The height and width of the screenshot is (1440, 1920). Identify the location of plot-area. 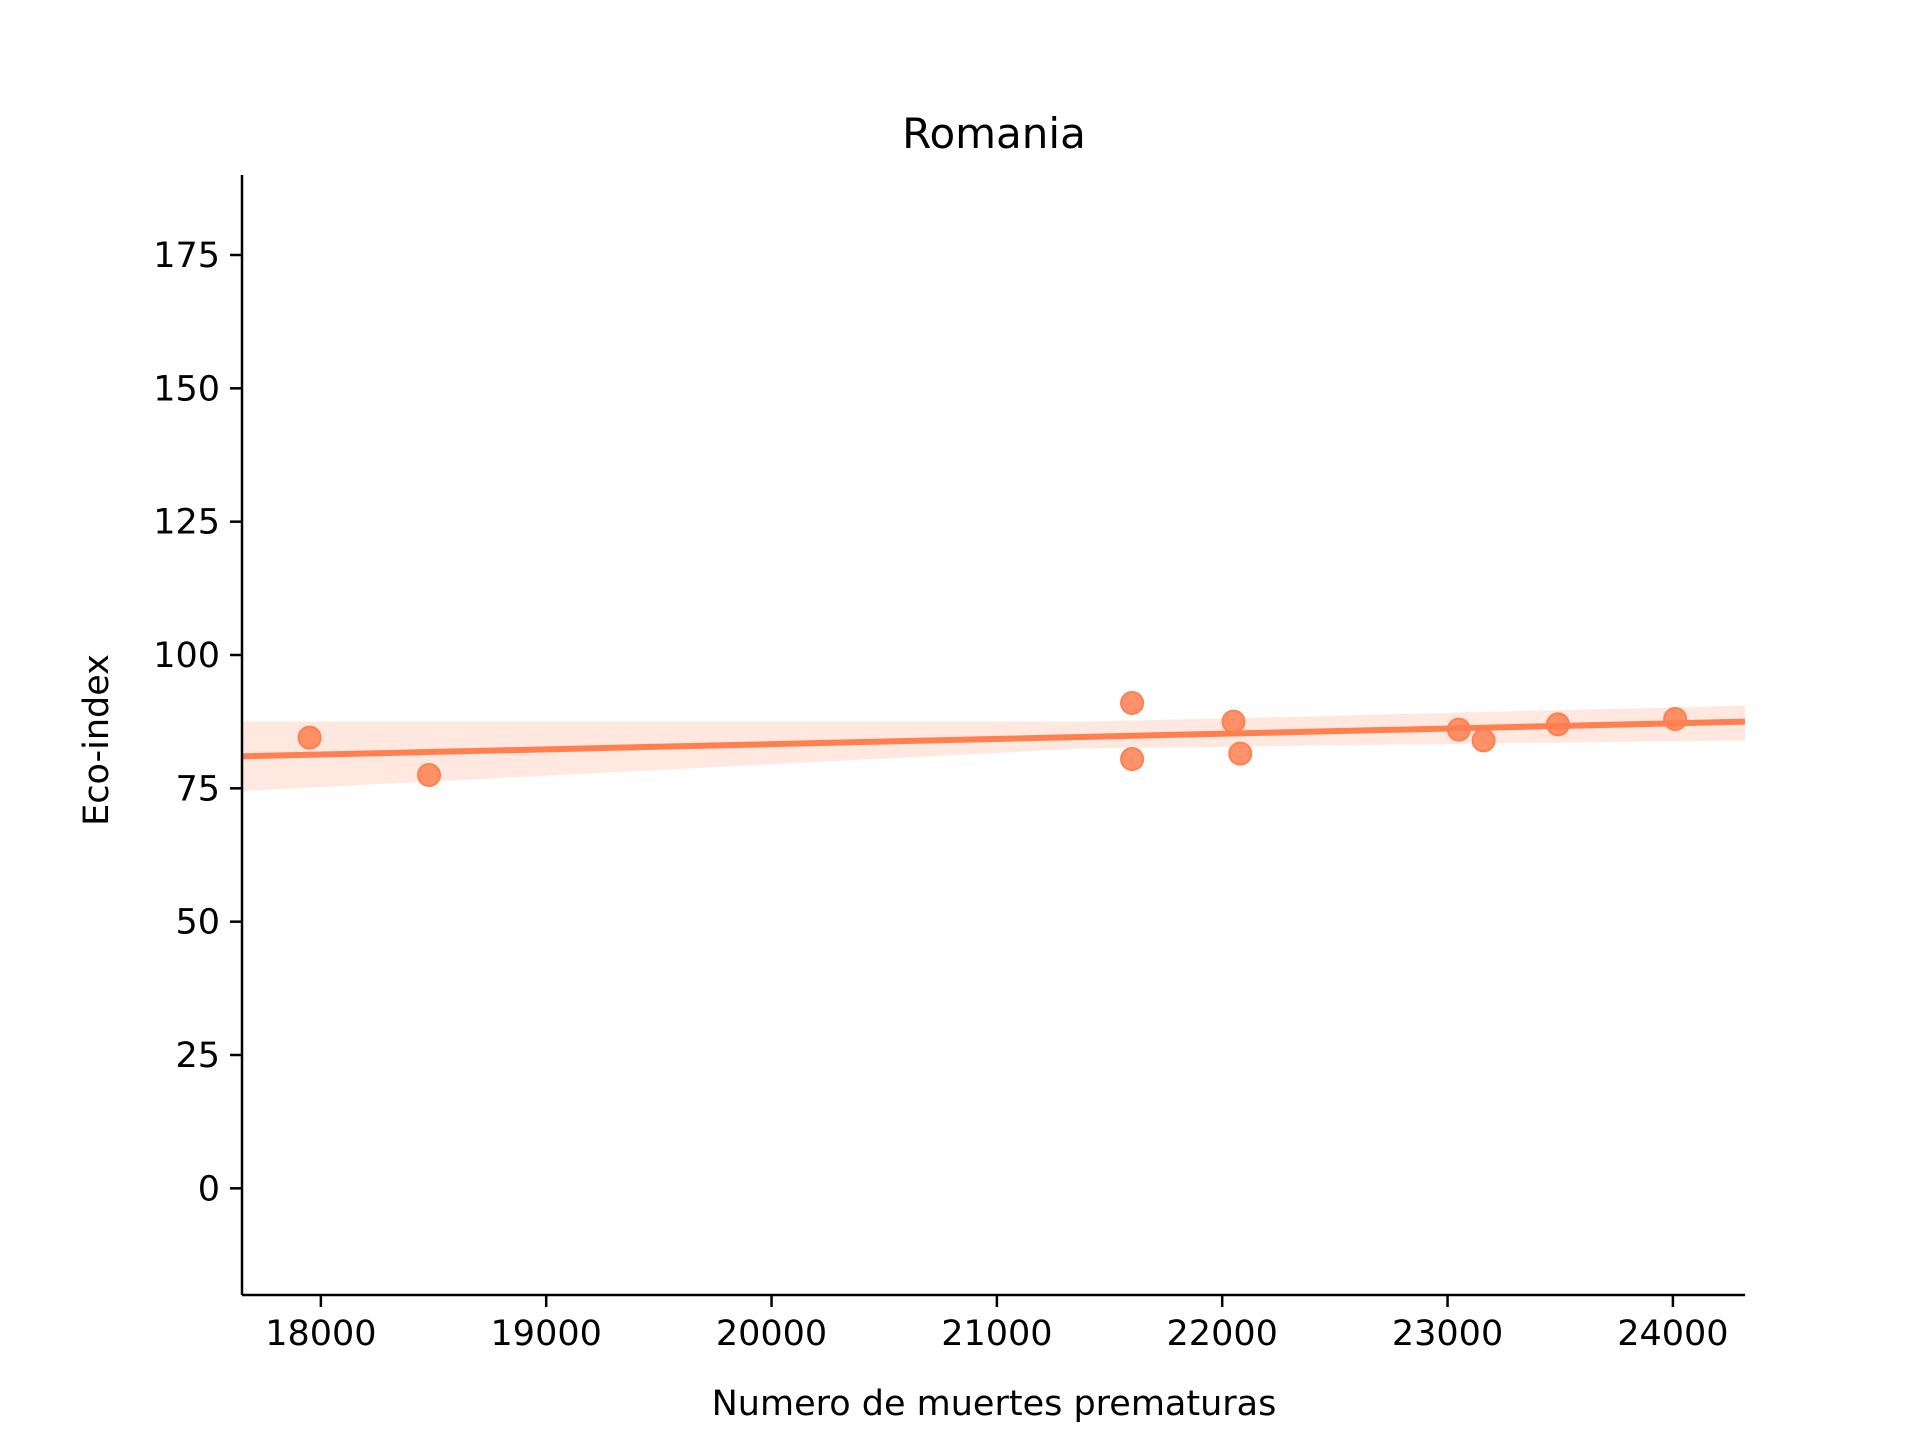
(993, 741).